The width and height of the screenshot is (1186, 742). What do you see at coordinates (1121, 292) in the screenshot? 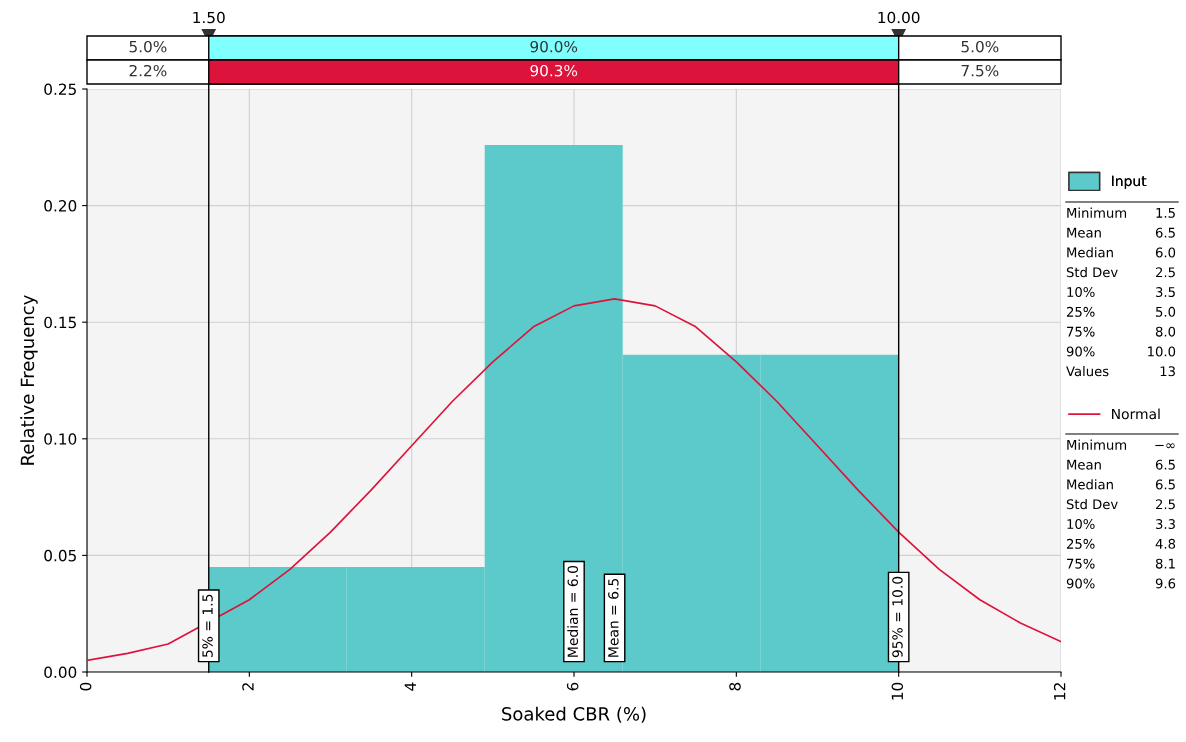
I see `text: 10% 3.5` at bounding box center [1121, 292].